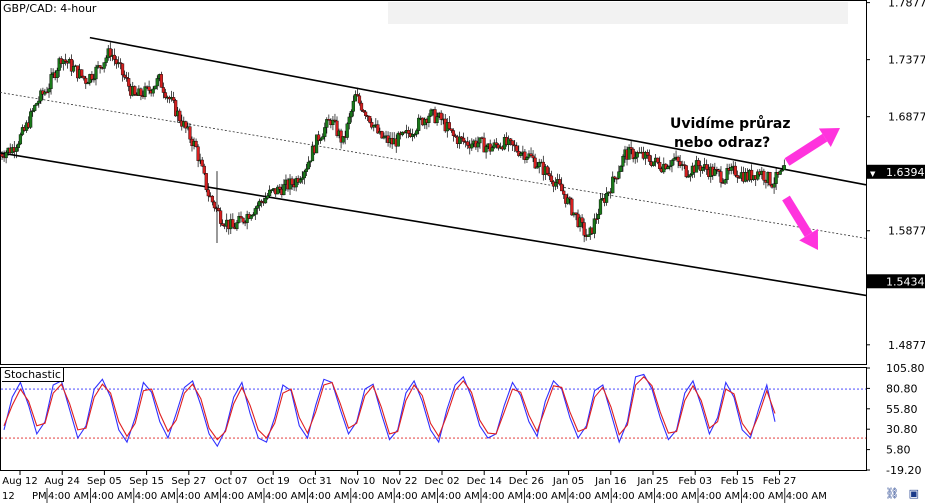 The image size is (925, 503). Describe the element at coordinates (315, 481) in the screenshot. I see `x-tick-label: Oct 31` at that location.